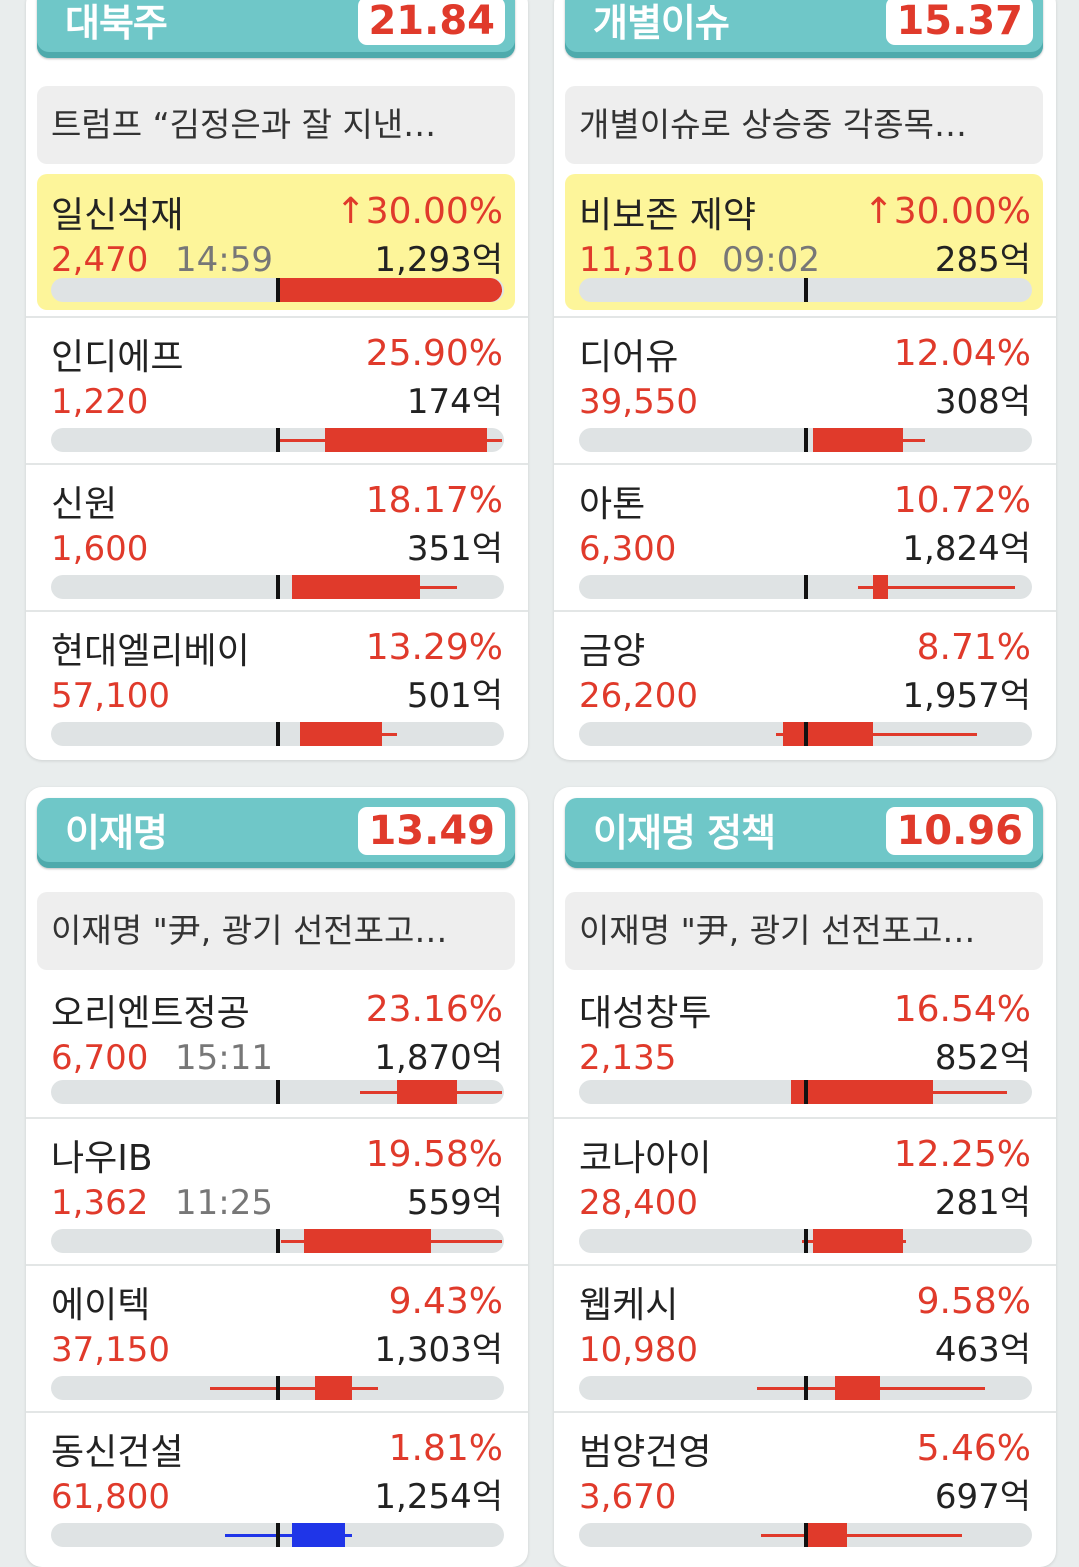 The image size is (1079, 1567). Describe the element at coordinates (629, 357) in the screenshot. I see `stock-name: 디어유` at that location.